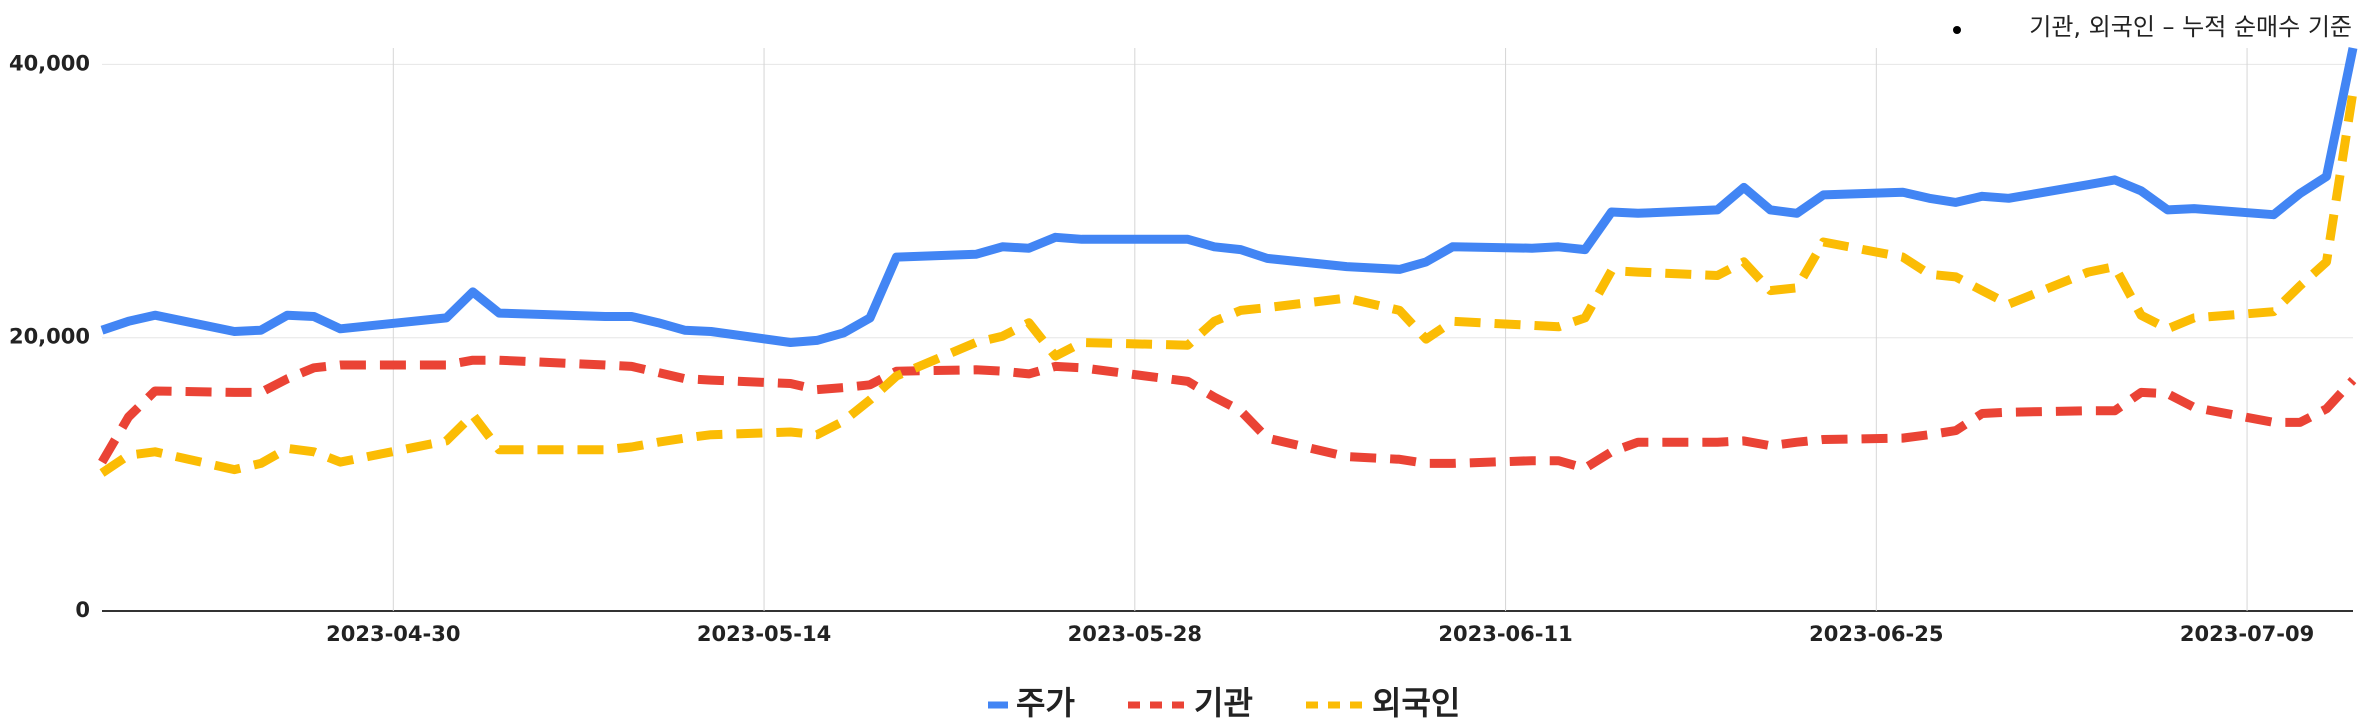 The width and height of the screenshot is (2374, 724). What do you see at coordinates (2247, 634) in the screenshot?
I see `x-tick-label: 2023-07-09` at bounding box center [2247, 634].